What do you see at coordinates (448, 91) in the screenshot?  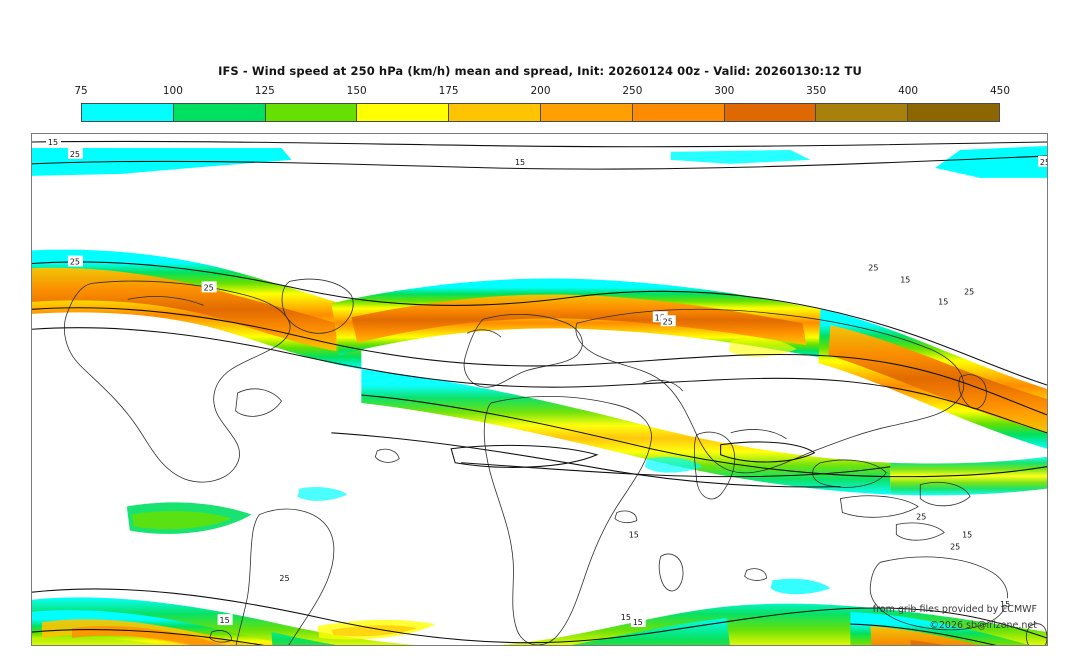 I see `colorbar-tick-175: 175` at bounding box center [448, 91].